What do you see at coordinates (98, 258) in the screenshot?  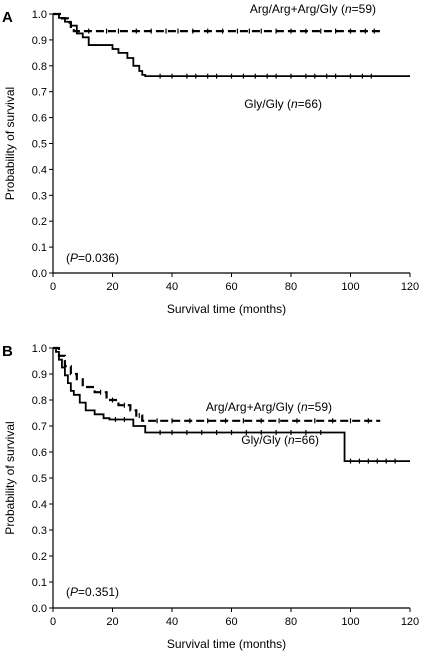 I see `p-value-annotation-post: =0.036)` at bounding box center [98, 258].